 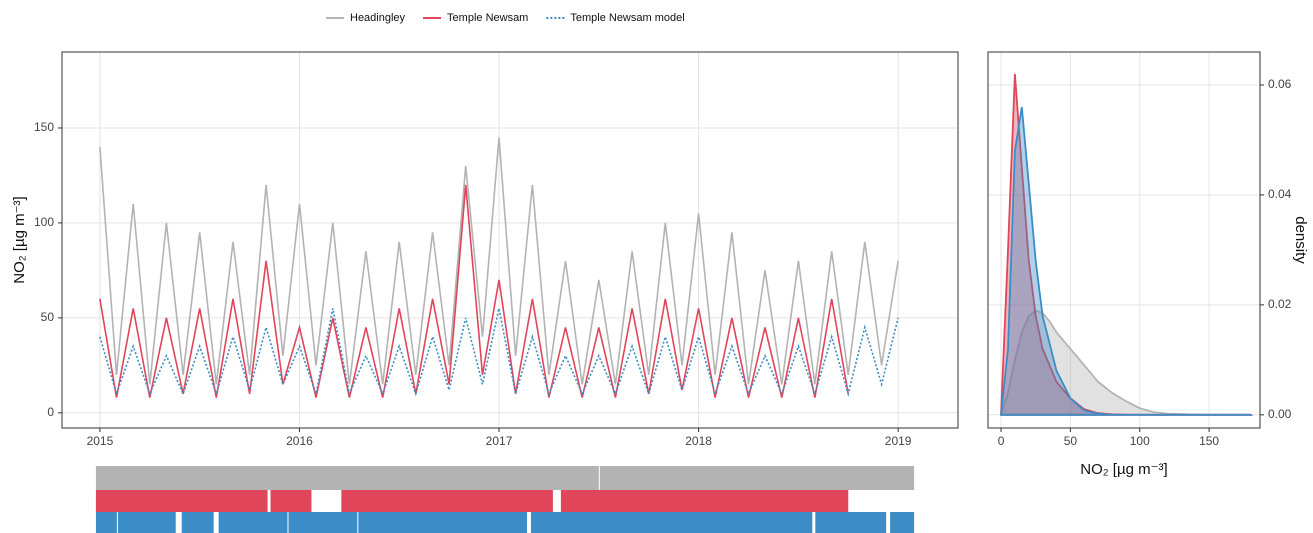 I want to click on density-area, so click(x=1127, y=261).